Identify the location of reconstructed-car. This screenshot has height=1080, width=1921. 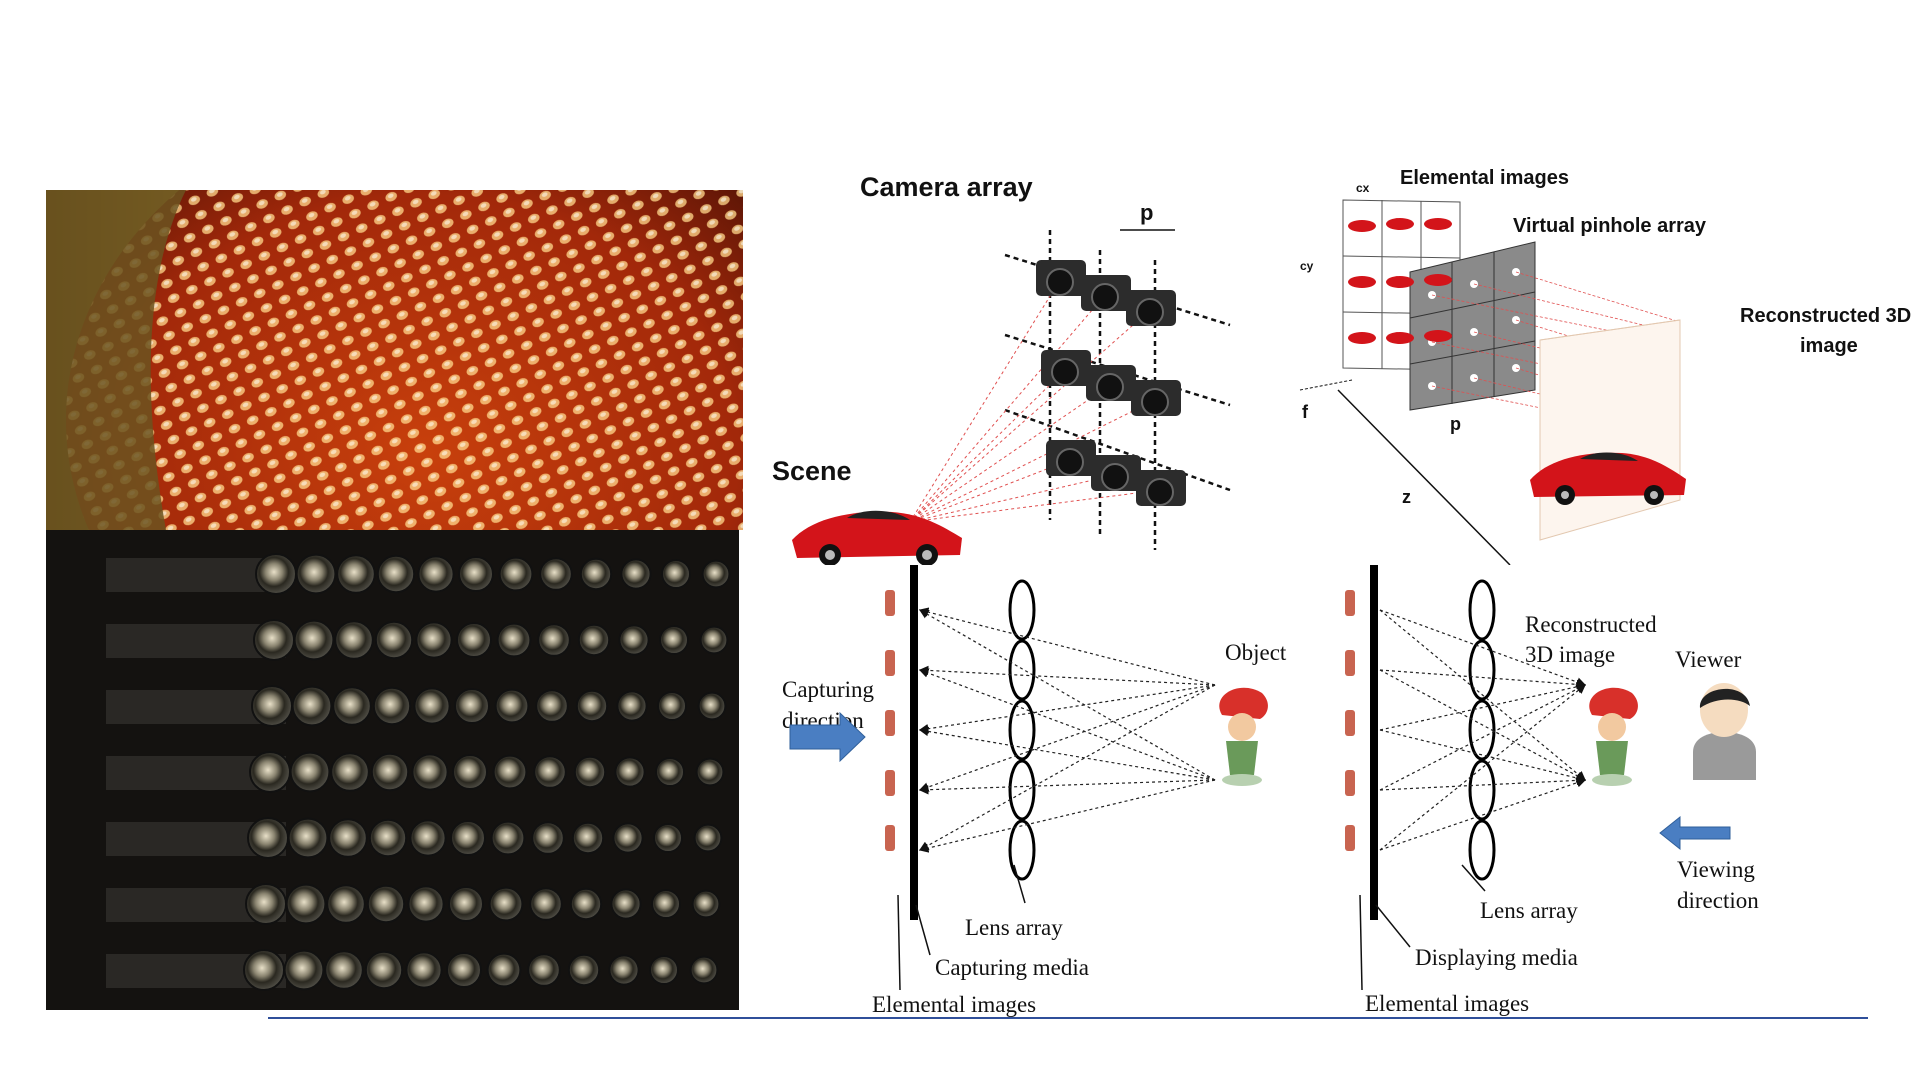
(1608, 478).